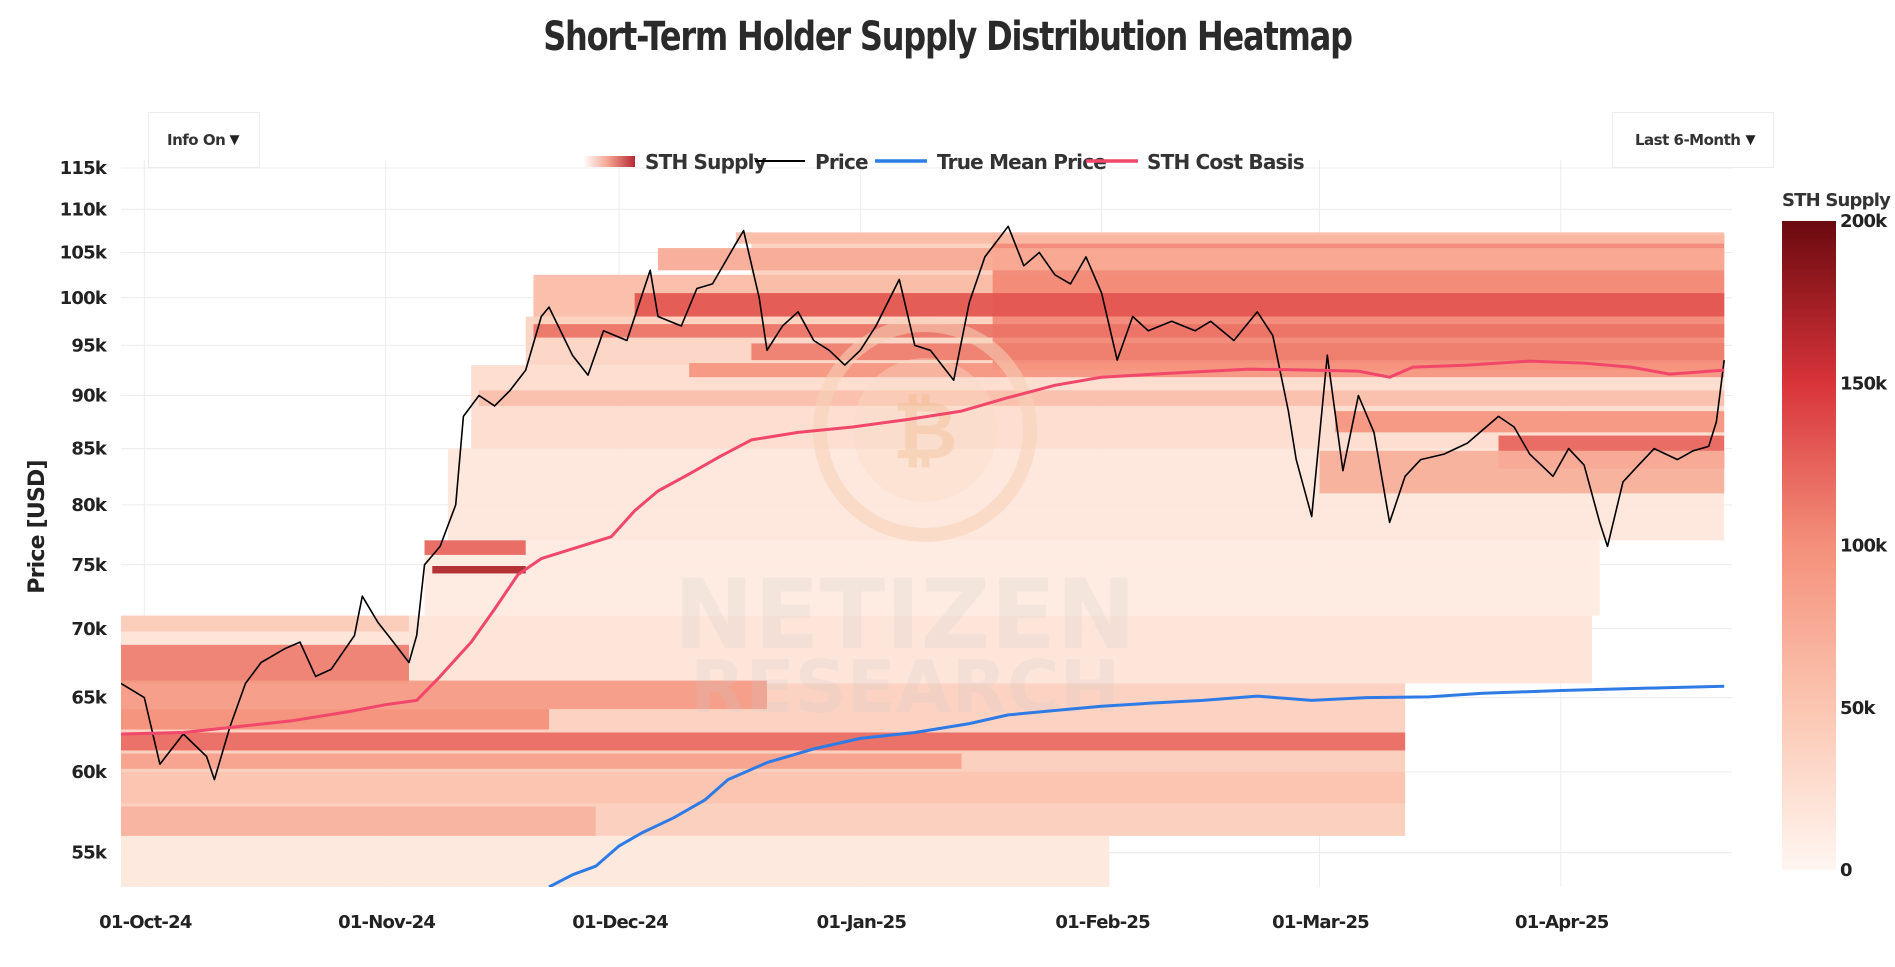 This screenshot has height=967, width=1895. I want to click on colorbar-tick-label: 150k, so click(1864, 383).